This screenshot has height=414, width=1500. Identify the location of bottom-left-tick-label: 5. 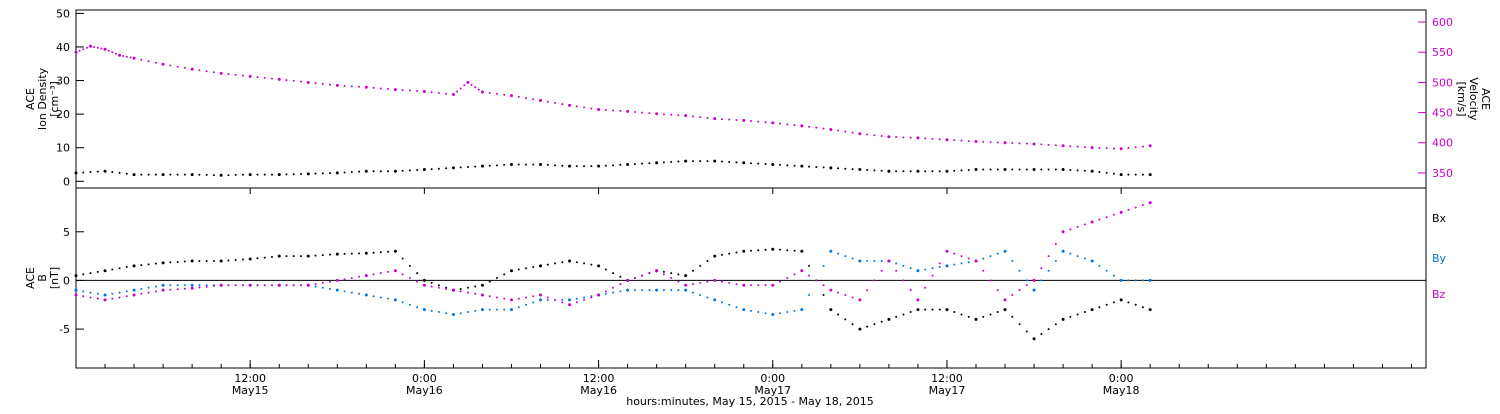
(66, 232).